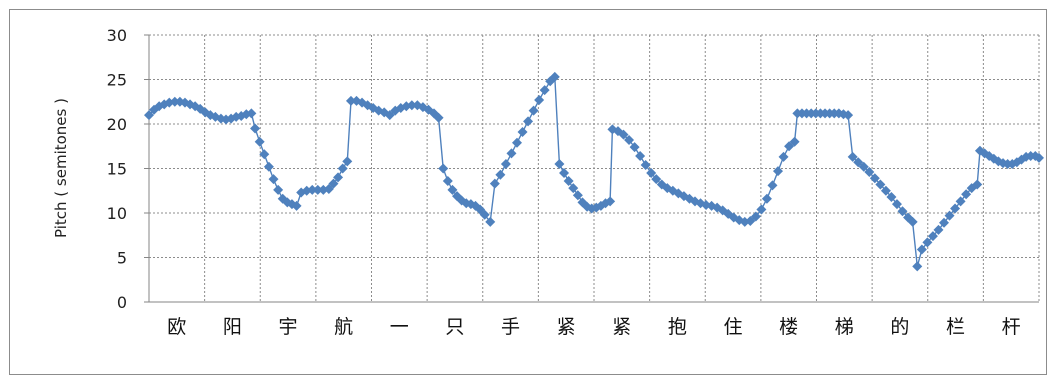 The width and height of the screenshot is (1058, 385). I want to click on category-label: 住, so click(733, 327).